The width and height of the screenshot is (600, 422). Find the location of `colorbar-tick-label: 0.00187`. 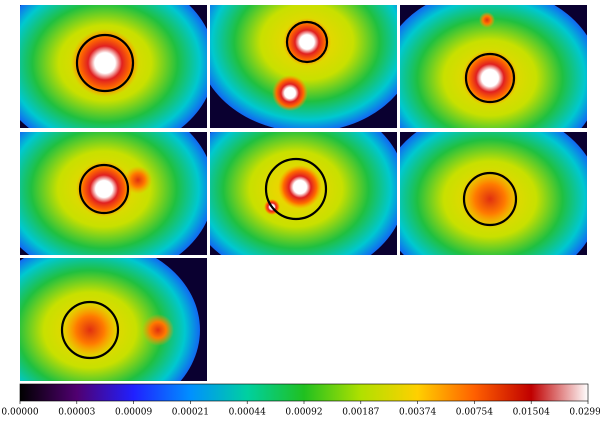

colorbar-tick-label: 0.00187 is located at coordinates (360, 413).